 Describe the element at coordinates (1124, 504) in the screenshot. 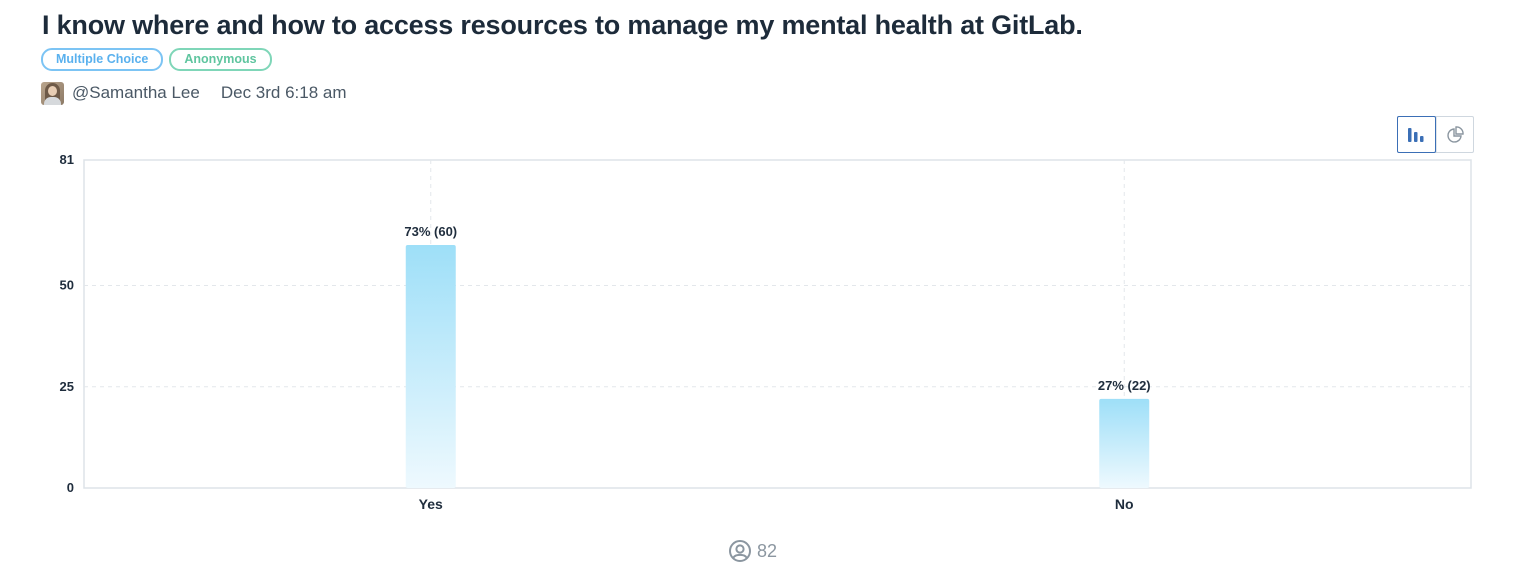

I see `x-tick-label: No` at that location.